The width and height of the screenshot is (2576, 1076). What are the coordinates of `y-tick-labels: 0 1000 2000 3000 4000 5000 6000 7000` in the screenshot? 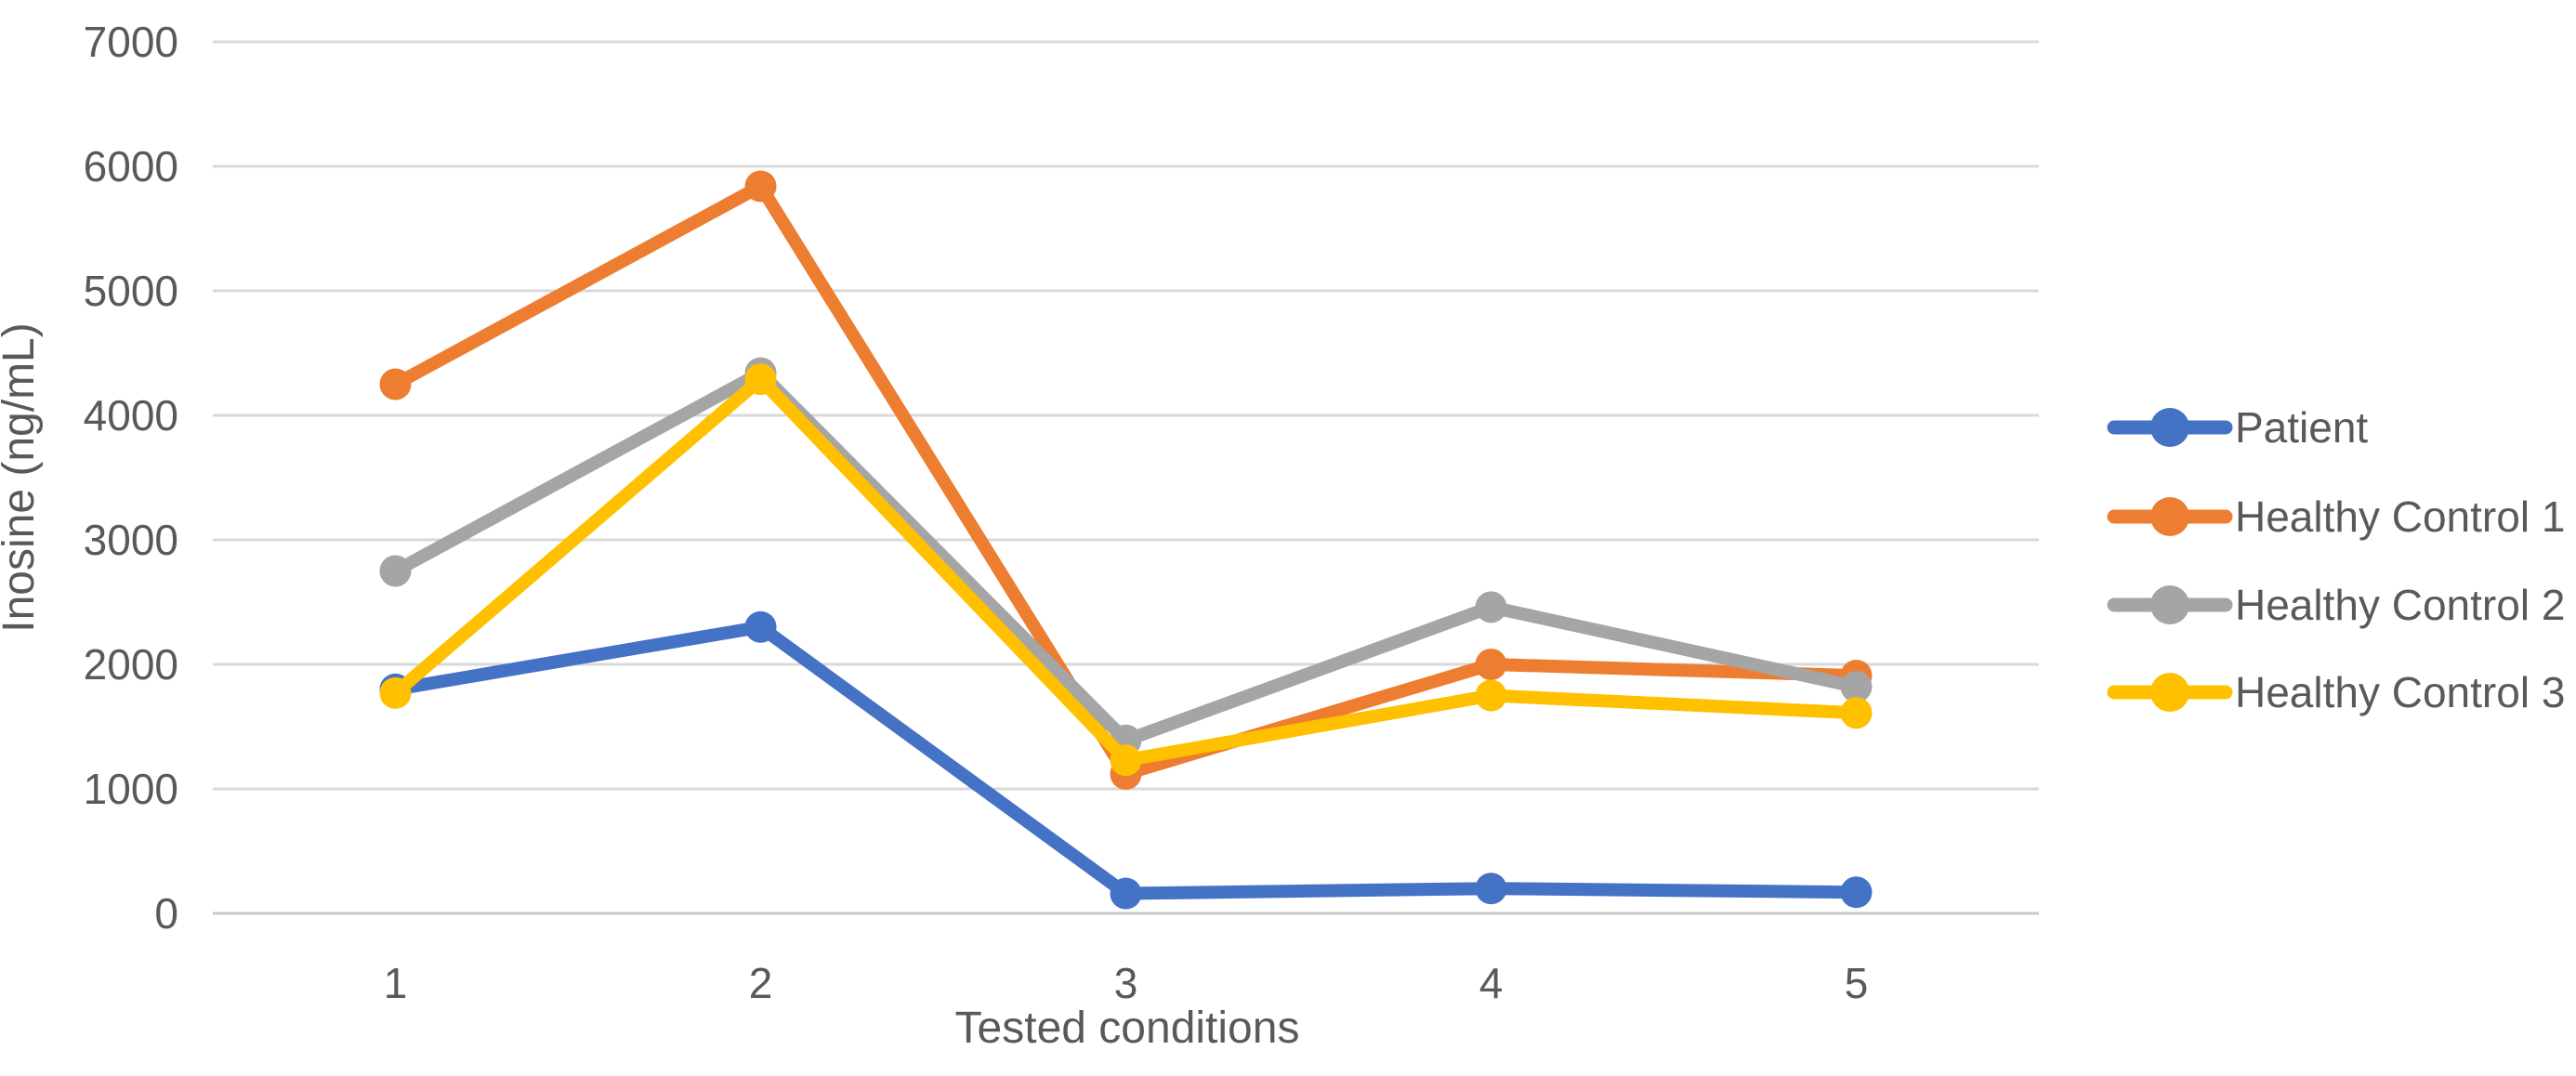 It's located at (131, 478).